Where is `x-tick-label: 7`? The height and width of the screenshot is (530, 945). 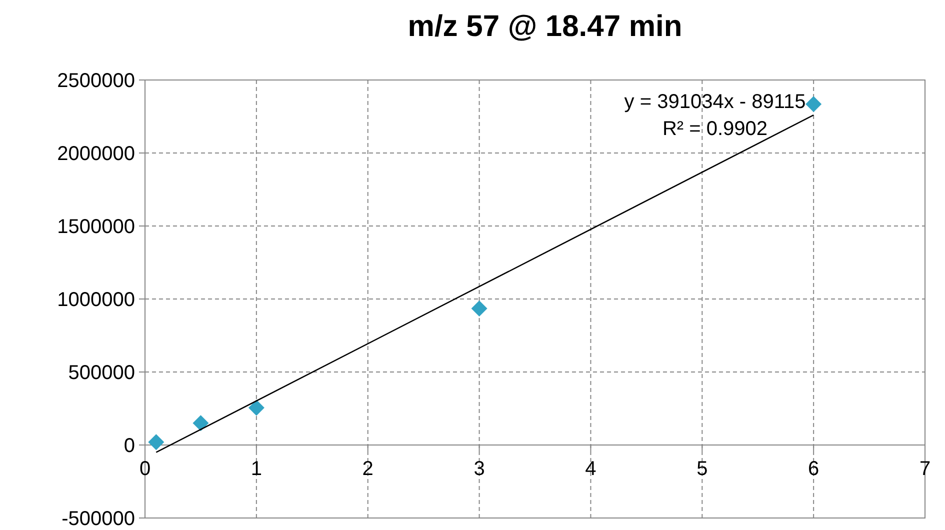
x-tick-label: 7 is located at coordinates (925, 469).